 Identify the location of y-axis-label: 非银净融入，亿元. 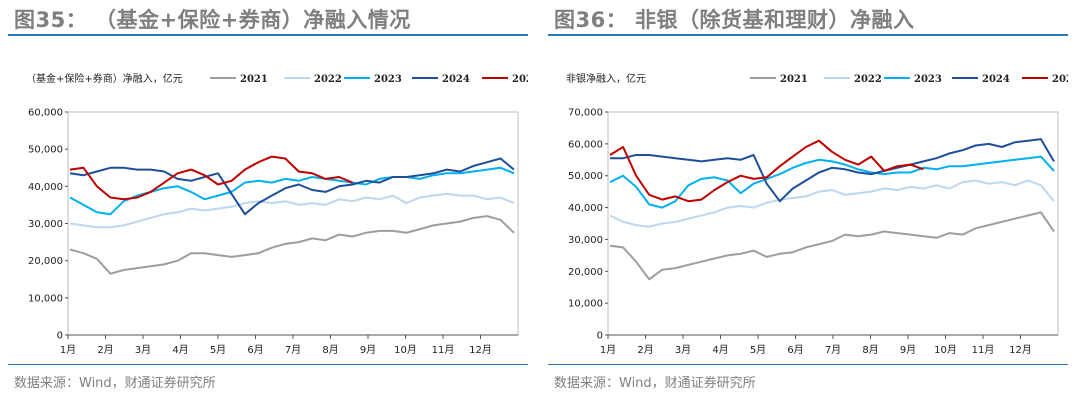
(606, 78).